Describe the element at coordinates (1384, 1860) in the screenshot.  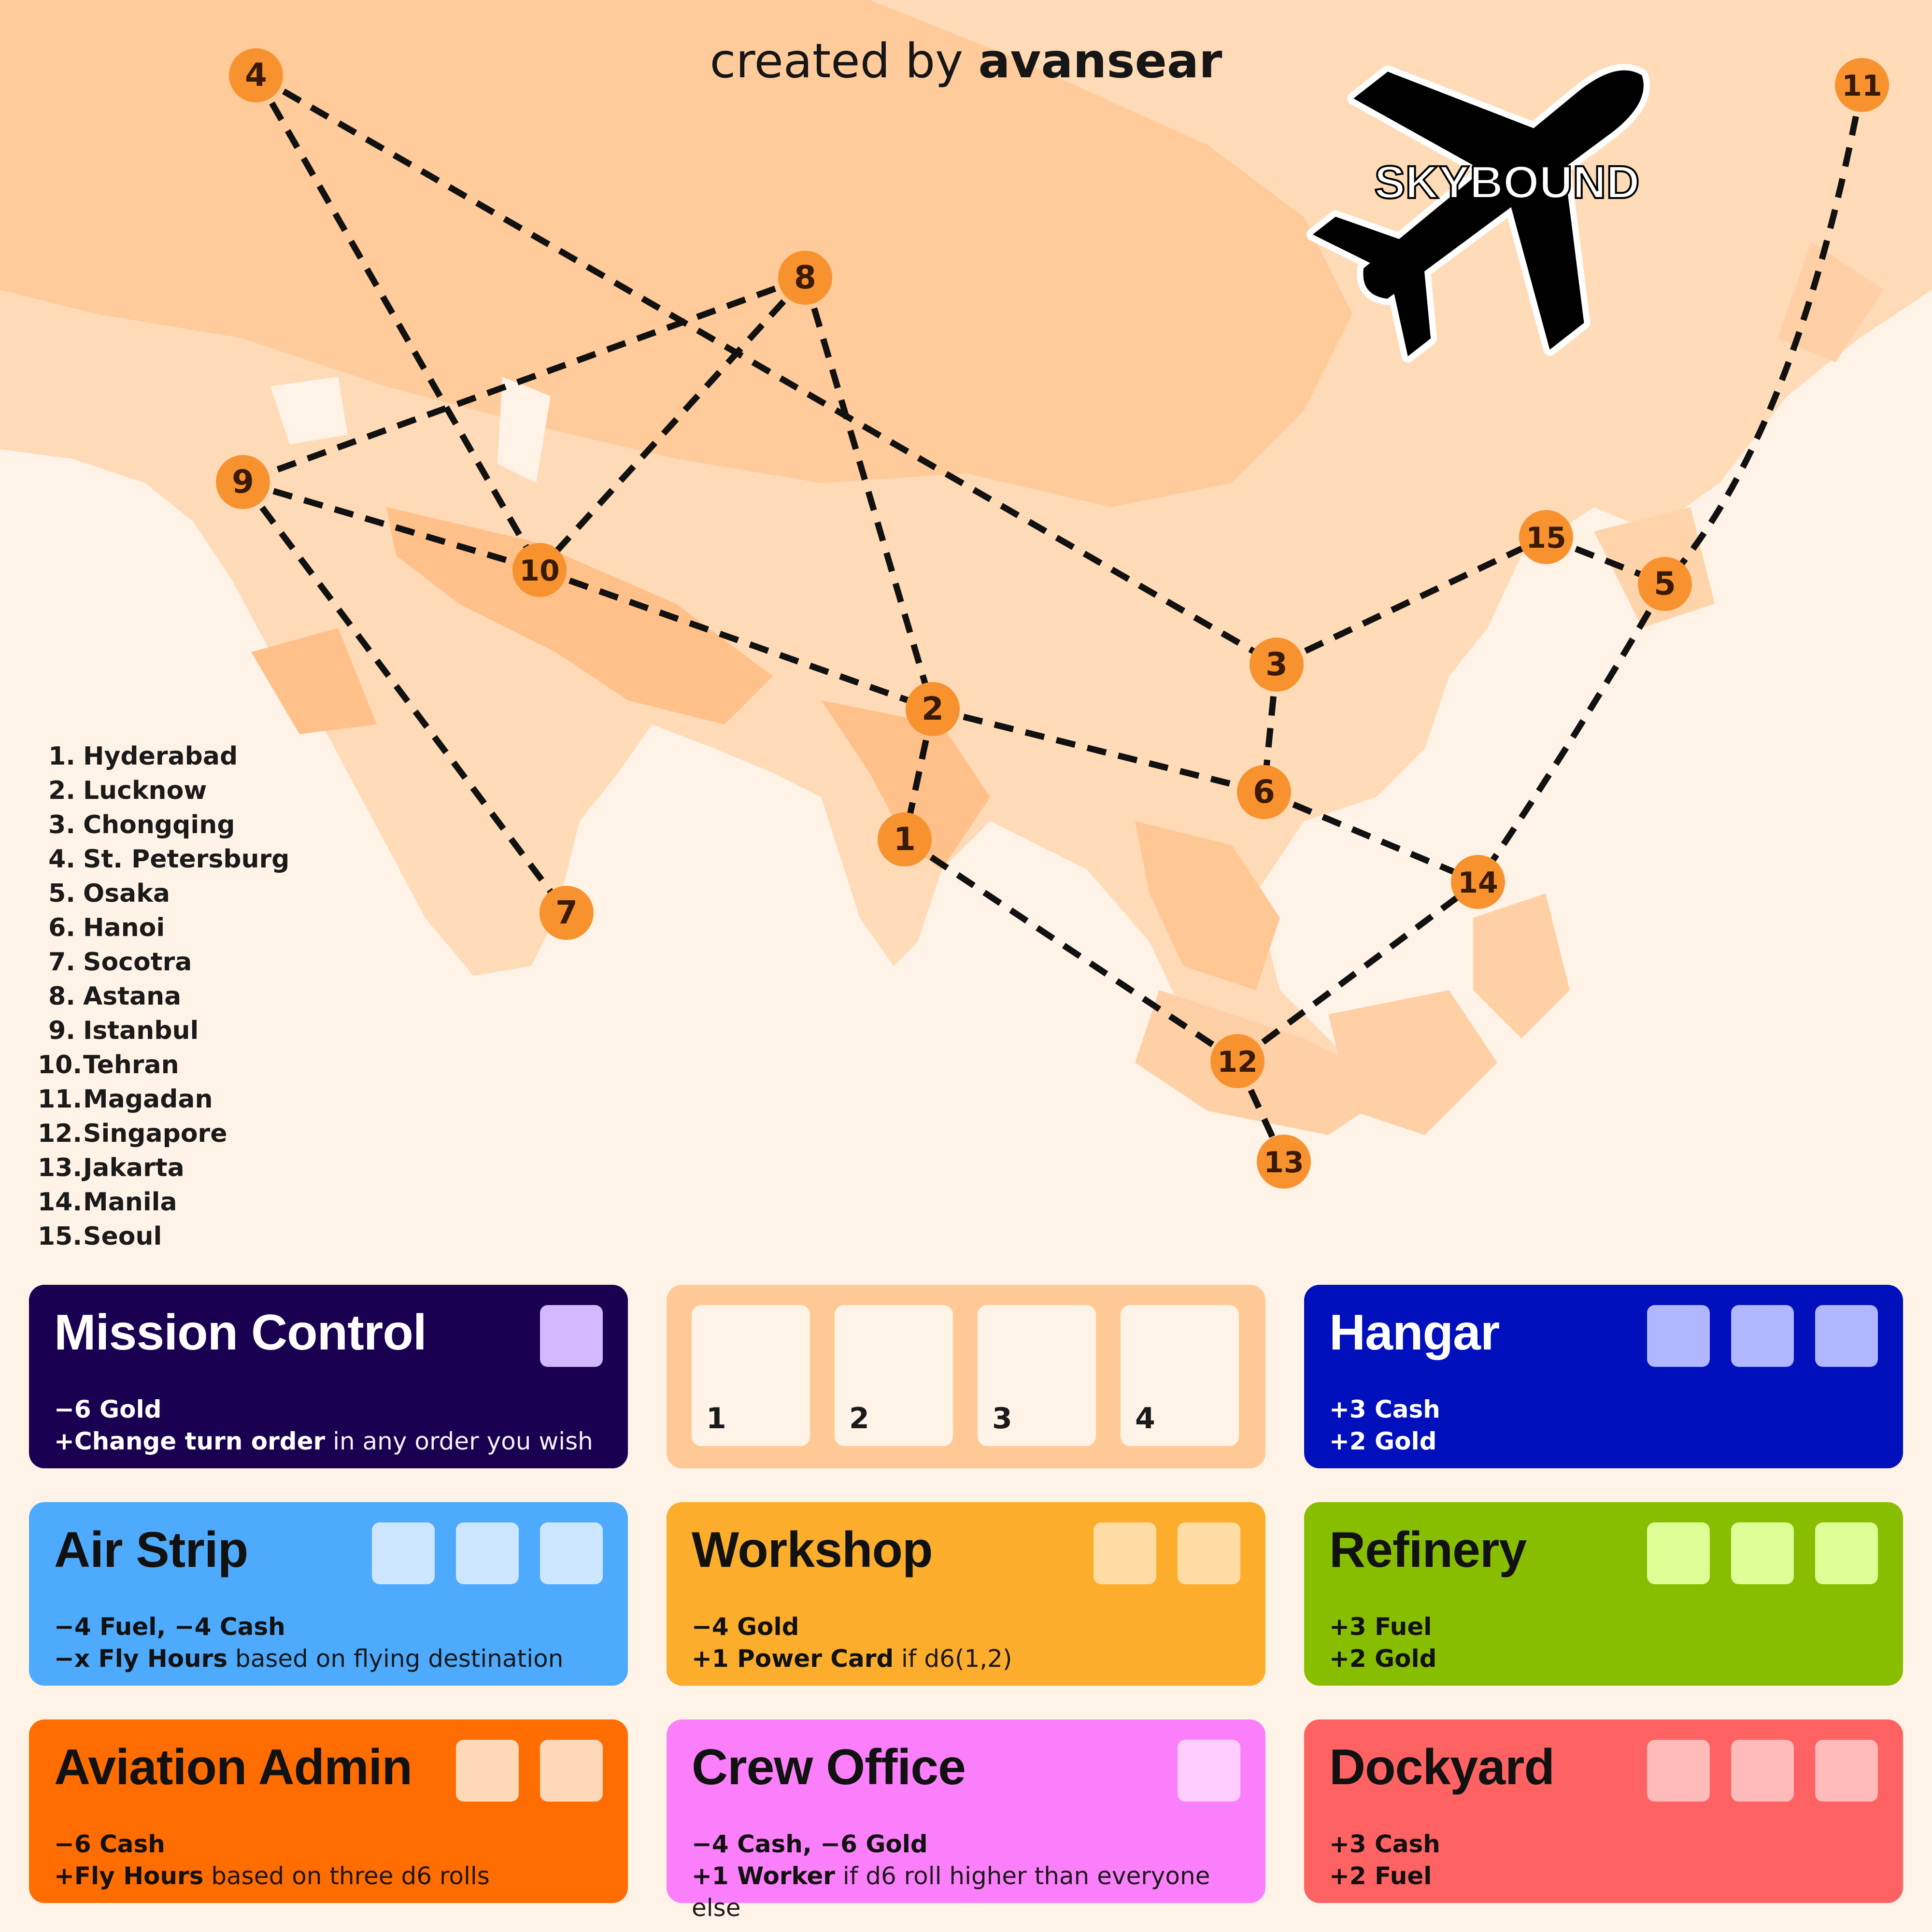
I see `card-effects: +3 Cash +2 Fuel` at that location.